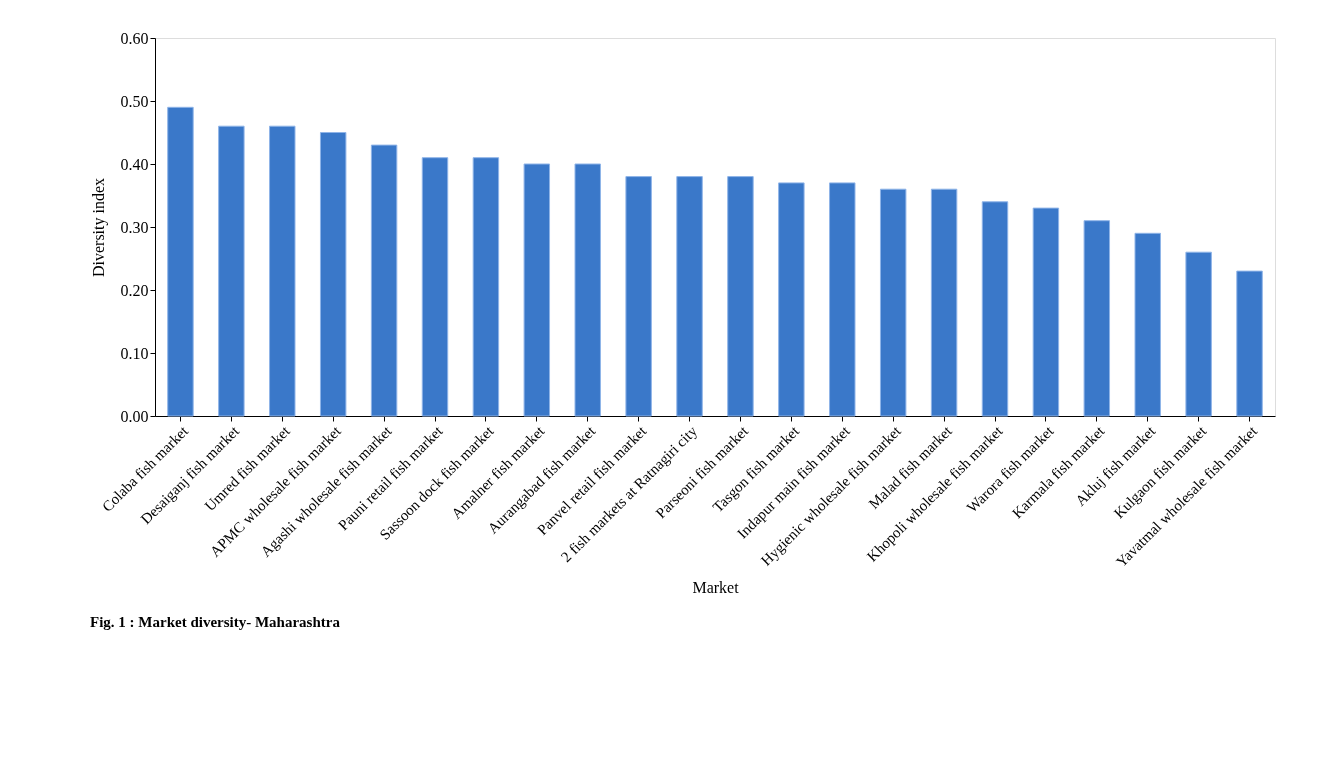 The width and height of the screenshot is (1340, 765). Describe the element at coordinates (134, 227) in the screenshot. I see `y-tick-label: 0.30` at that location.